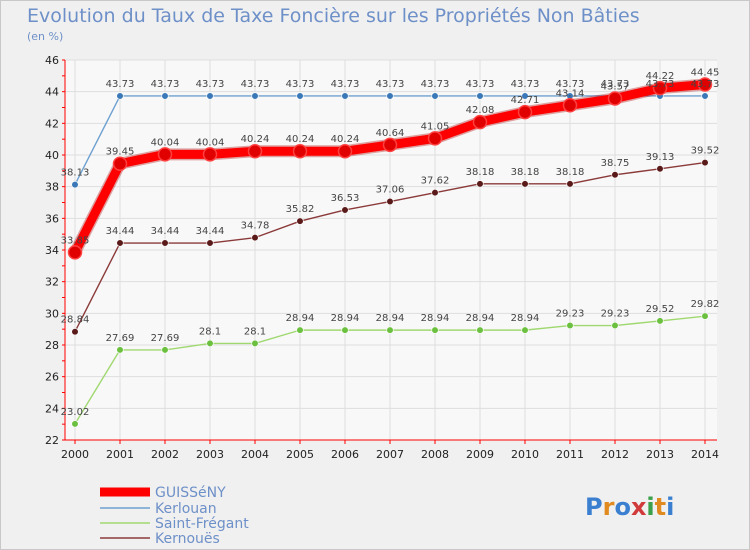 Image resolution: width=750 pixels, height=550 pixels. What do you see at coordinates (52, 123) in the screenshot?
I see `y-tick-label: 42` at bounding box center [52, 123].